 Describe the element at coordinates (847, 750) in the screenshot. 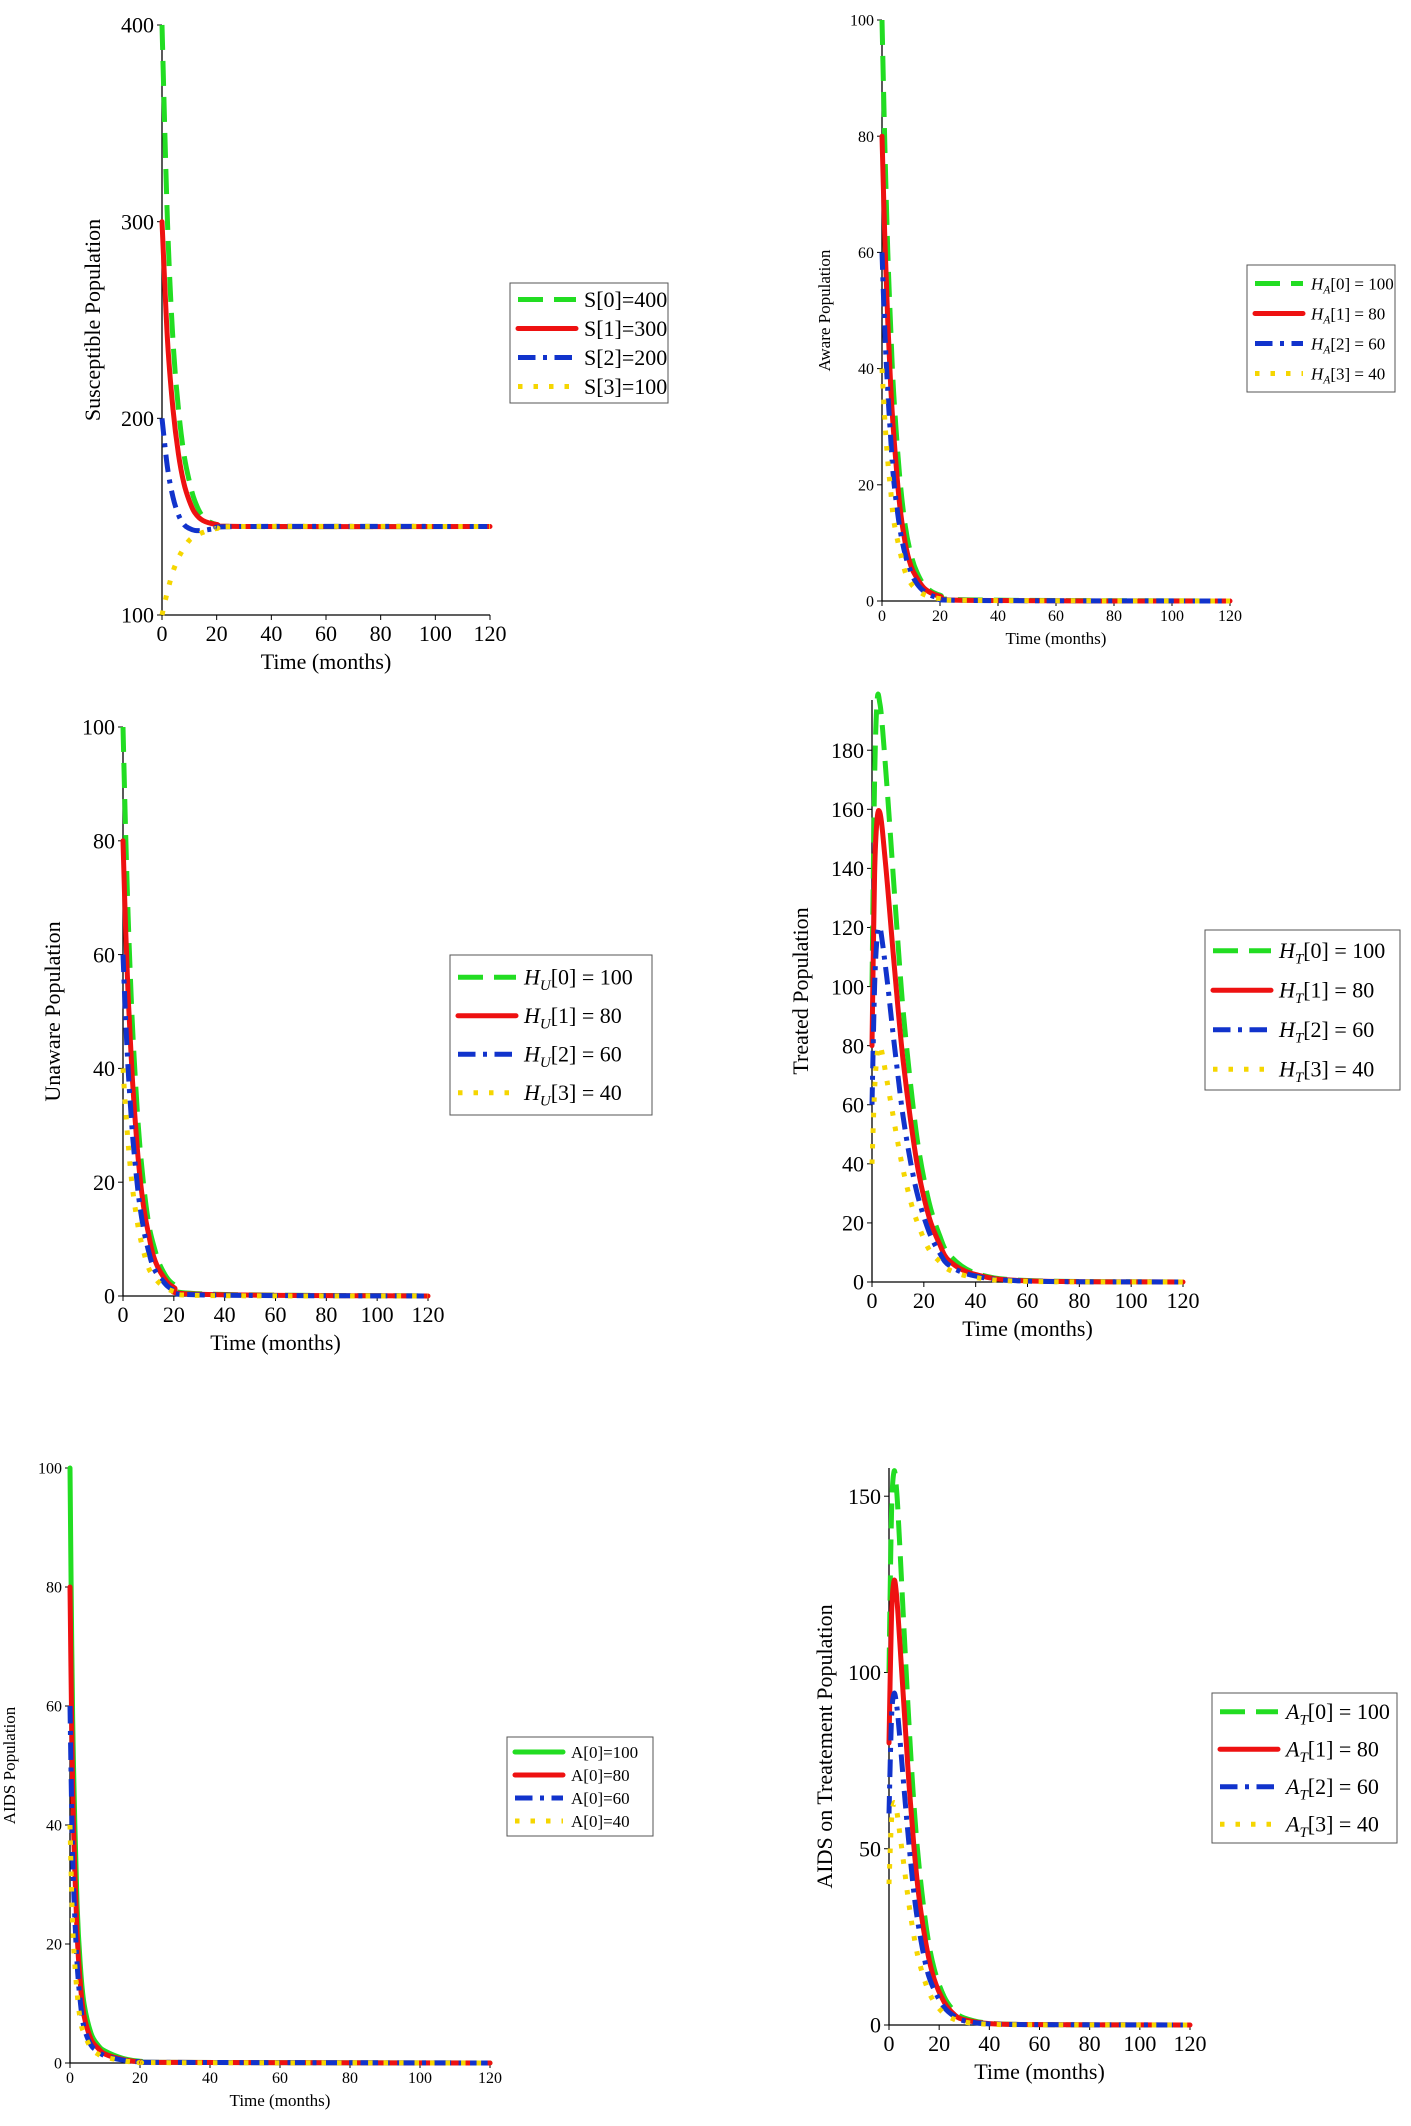

I see `y-tick-label: 180` at that location.